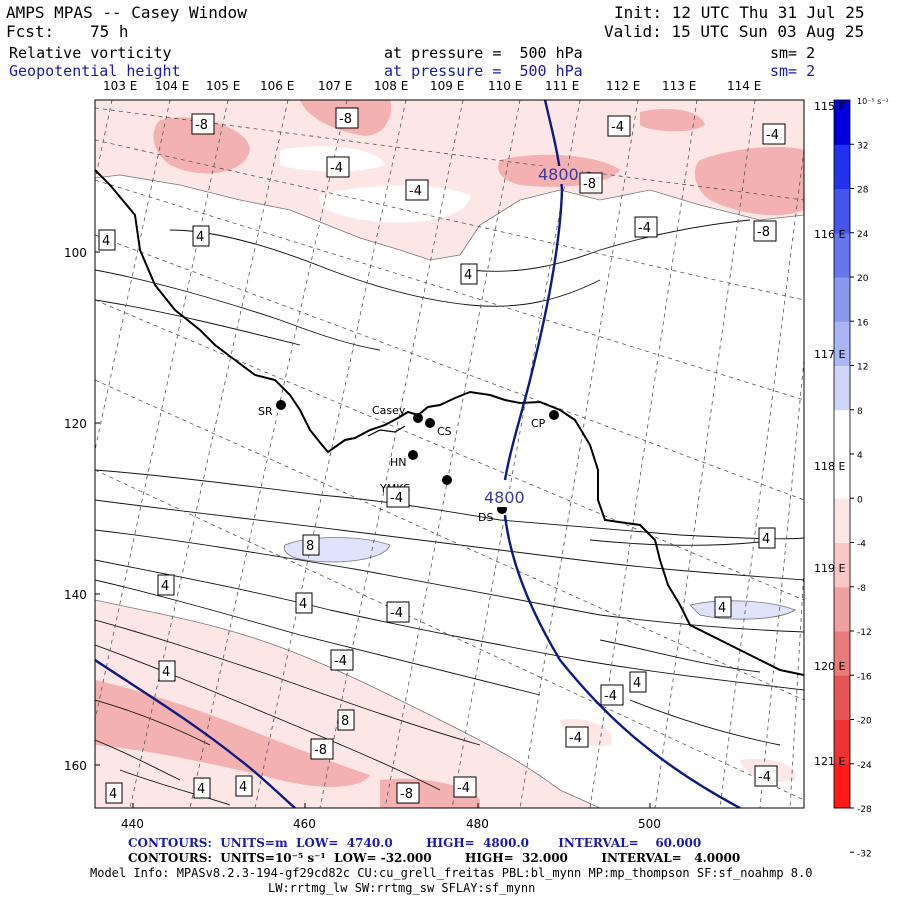 The width and height of the screenshot is (900, 900). Describe the element at coordinates (109, 31) in the screenshot. I see `forecast-hour: 75 h` at that location.